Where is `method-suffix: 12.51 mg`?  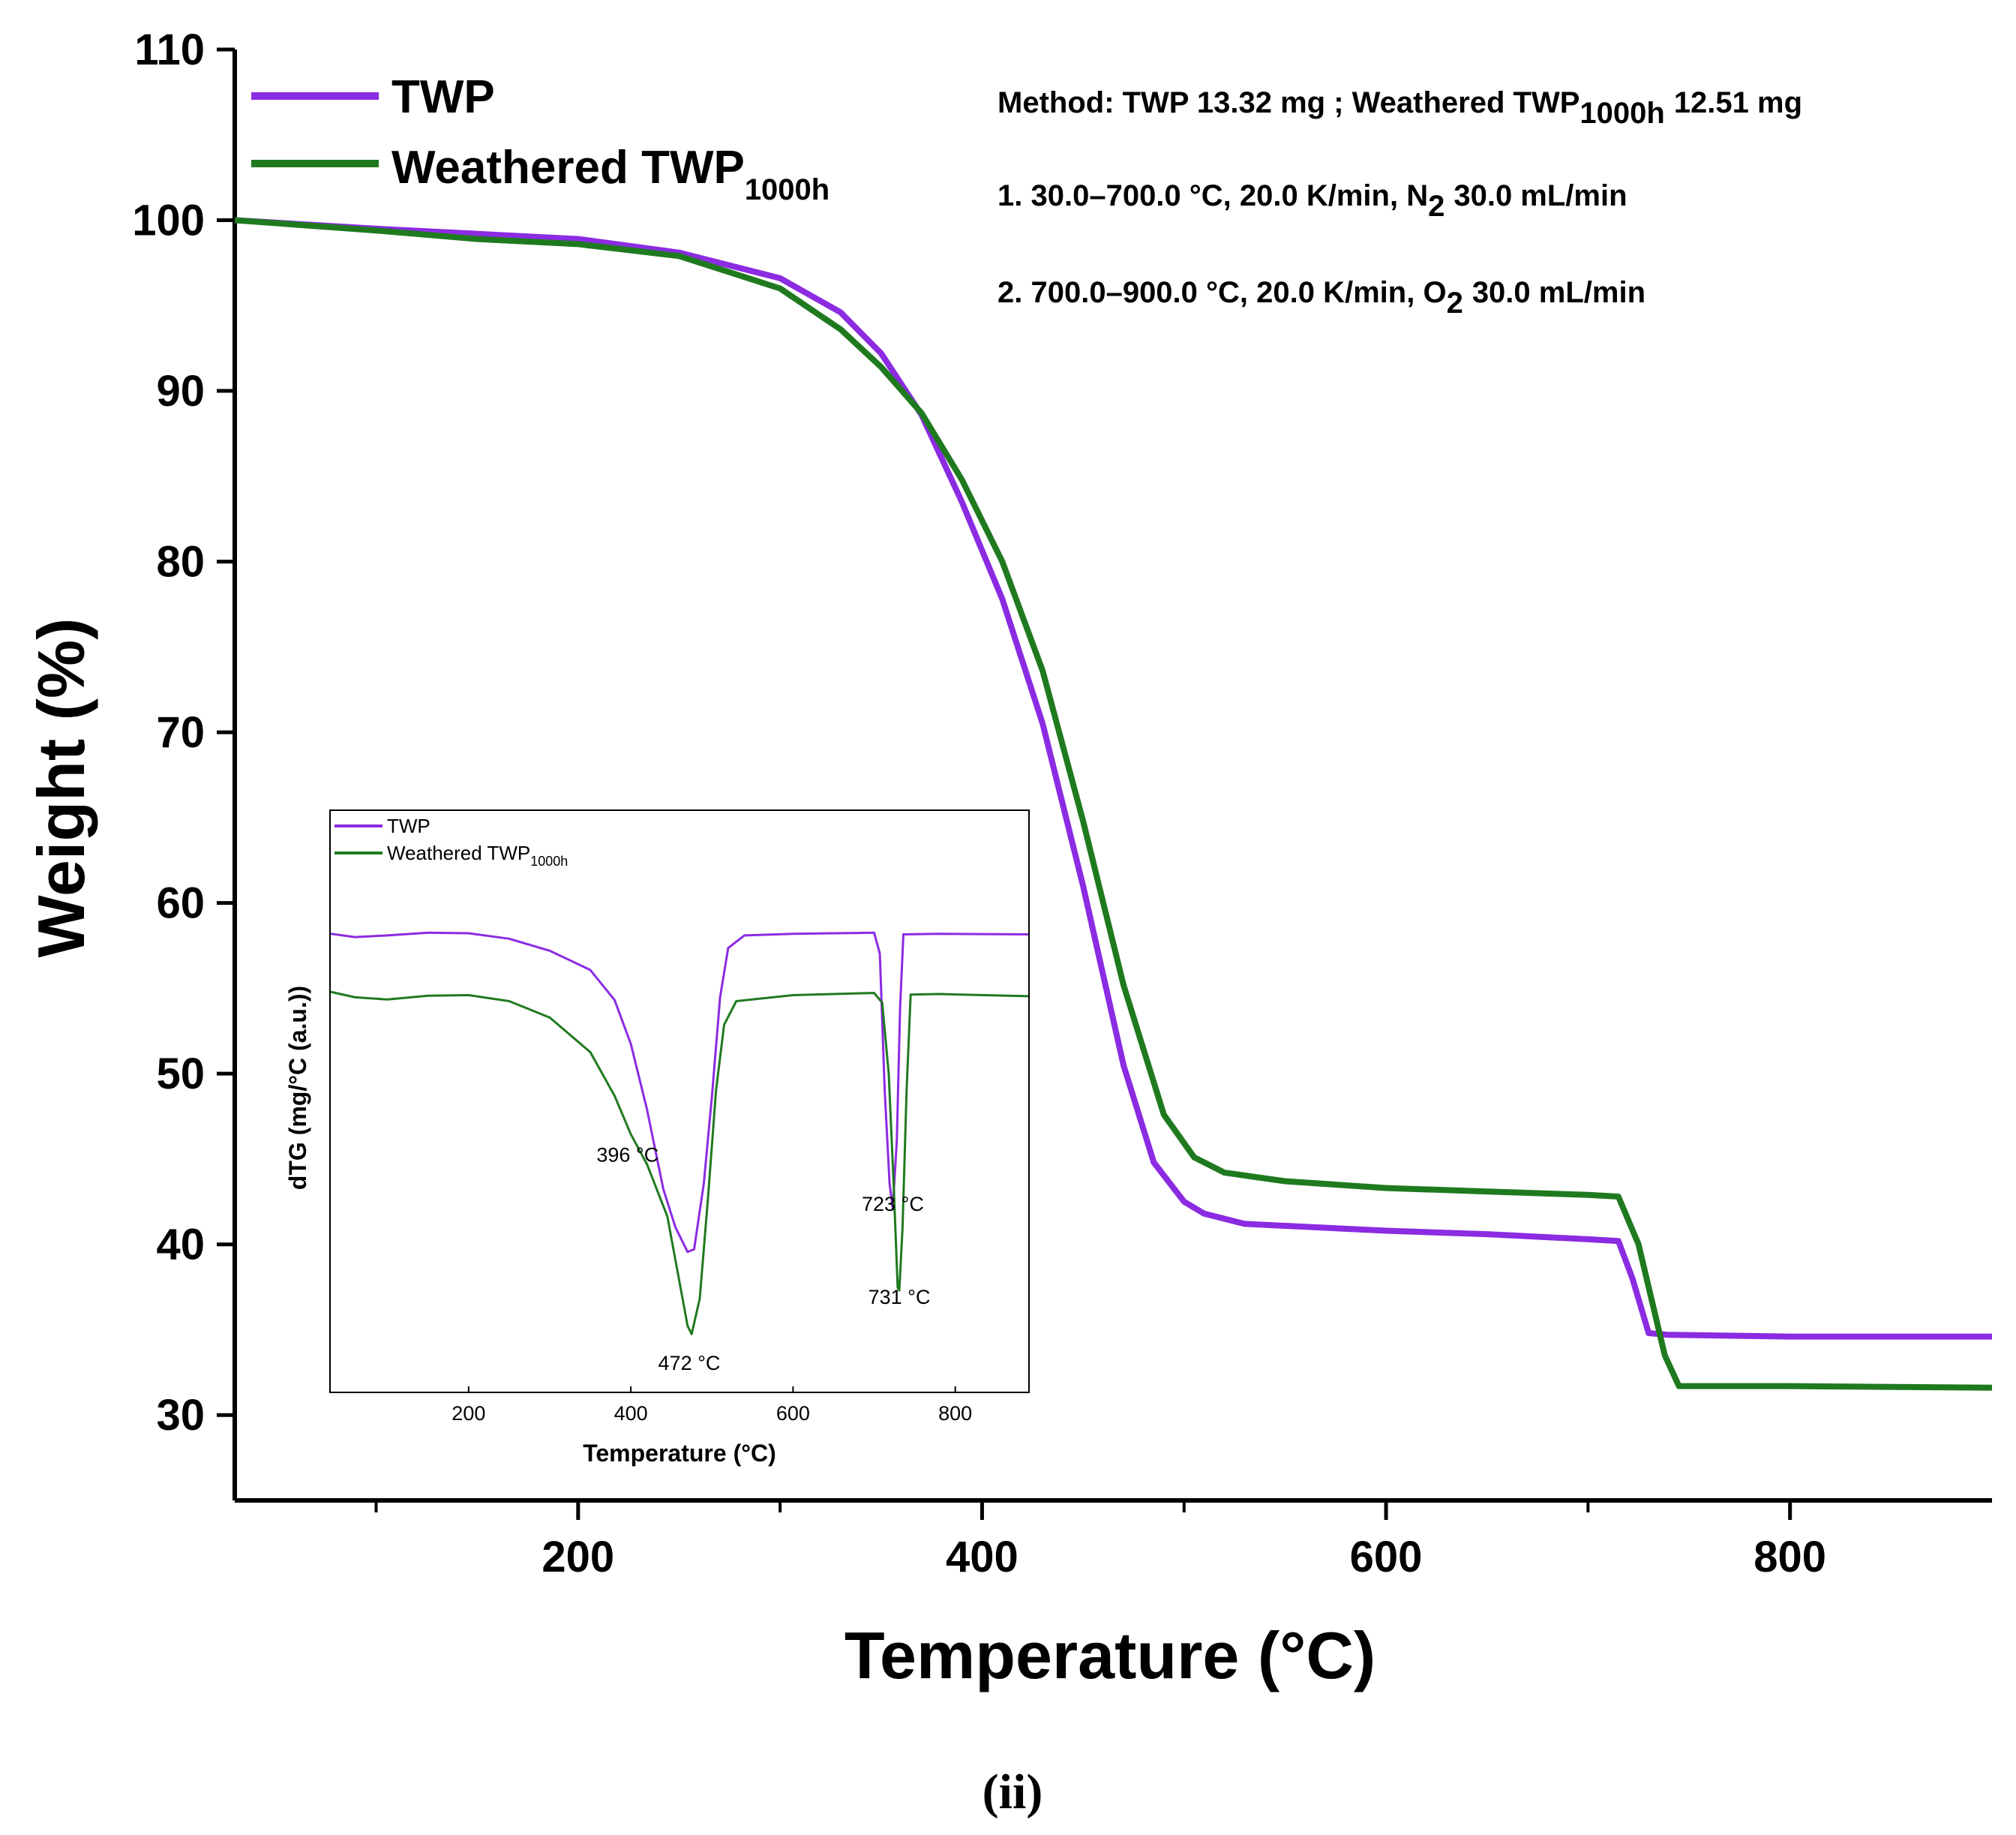
method-suffix: 12.51 mg is located at coordinates (1738, 102).